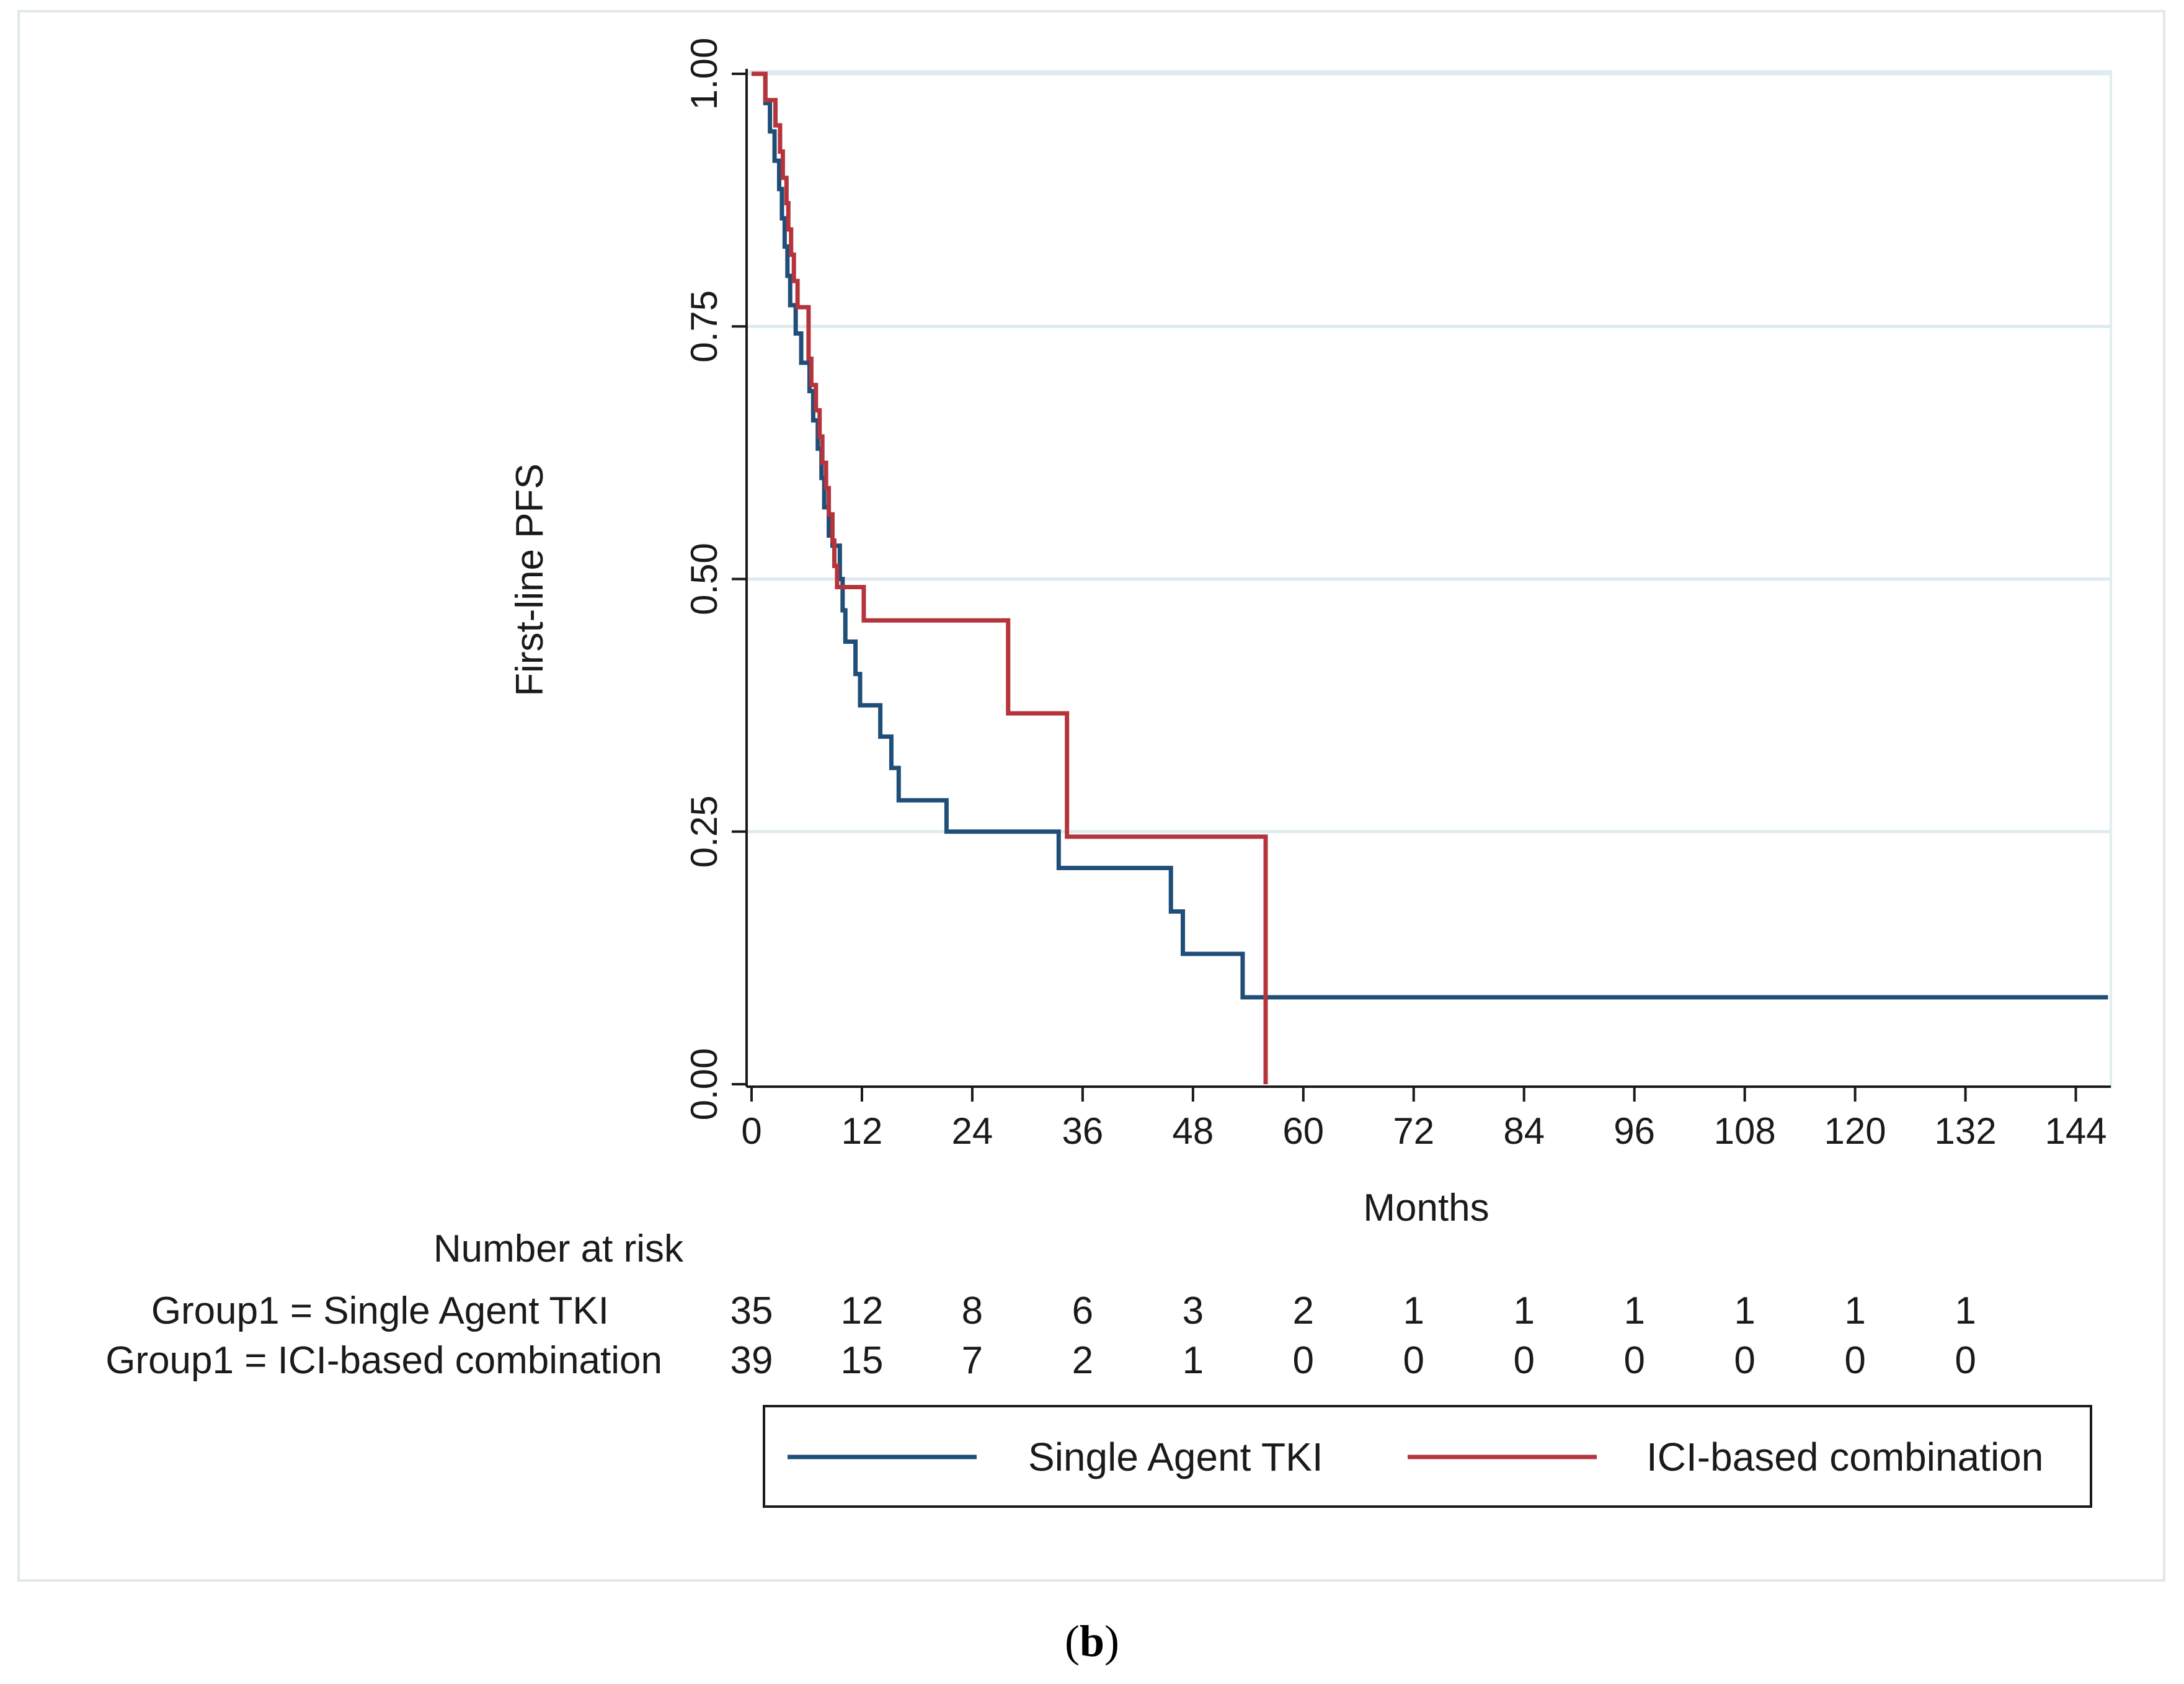 The width and height of the screenshot is (2184, 1684). What do you see at coordinates (2075, 1131) in the screenshot?
I see `x-tick-label: 144` at bounding box center [2075, 1131].